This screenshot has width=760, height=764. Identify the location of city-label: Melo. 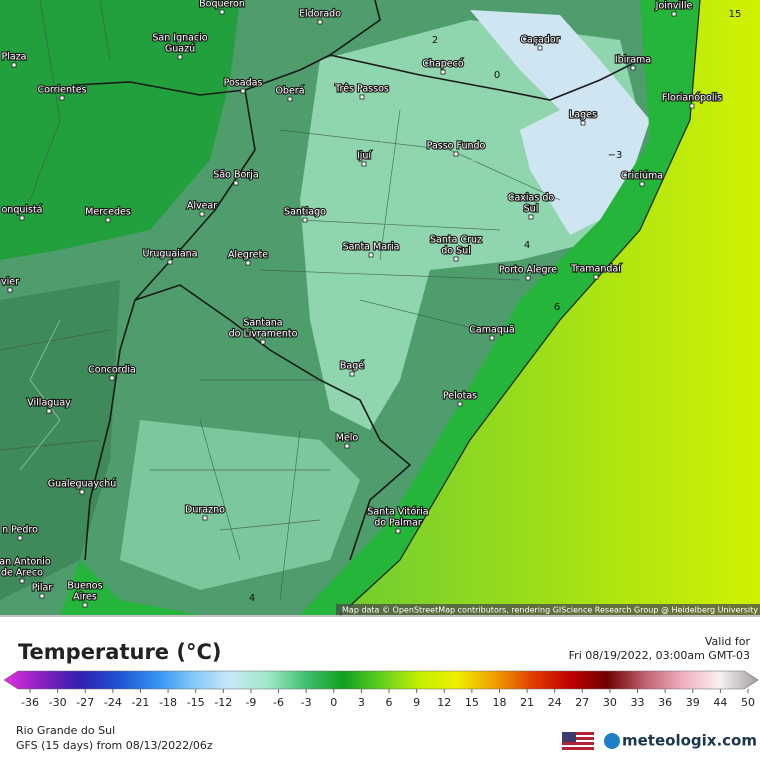
(347, 438).